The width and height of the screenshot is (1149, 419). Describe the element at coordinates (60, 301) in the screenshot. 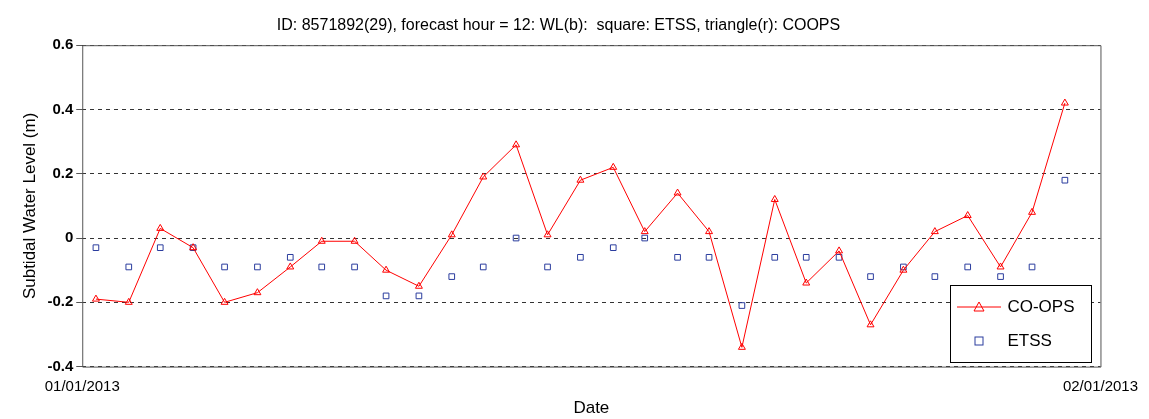

I see `y-tick-label: -0.2` at that location.